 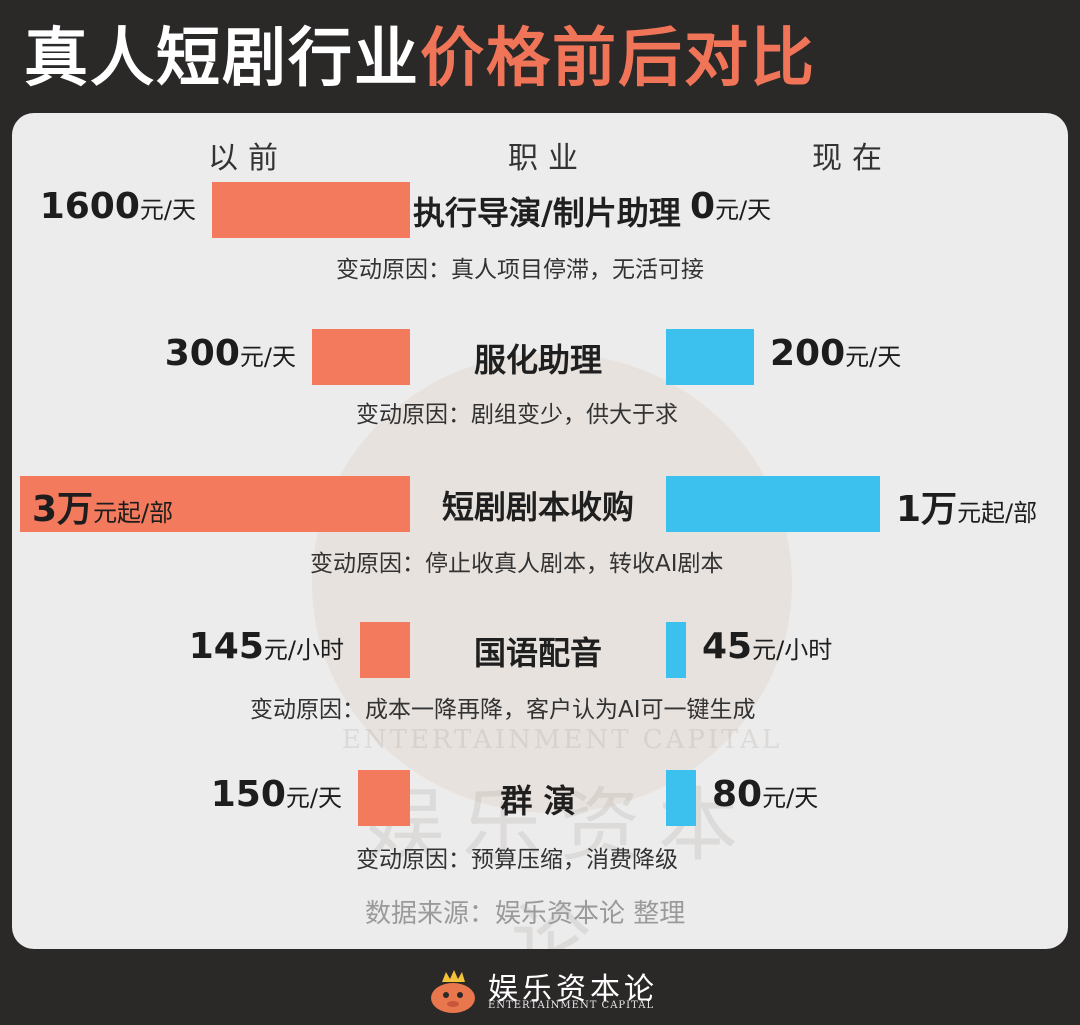 What do you see at coordinates (537, 360) in the screenshot?
I see `job-label: 服化助理` at bounding box center [537, 360].